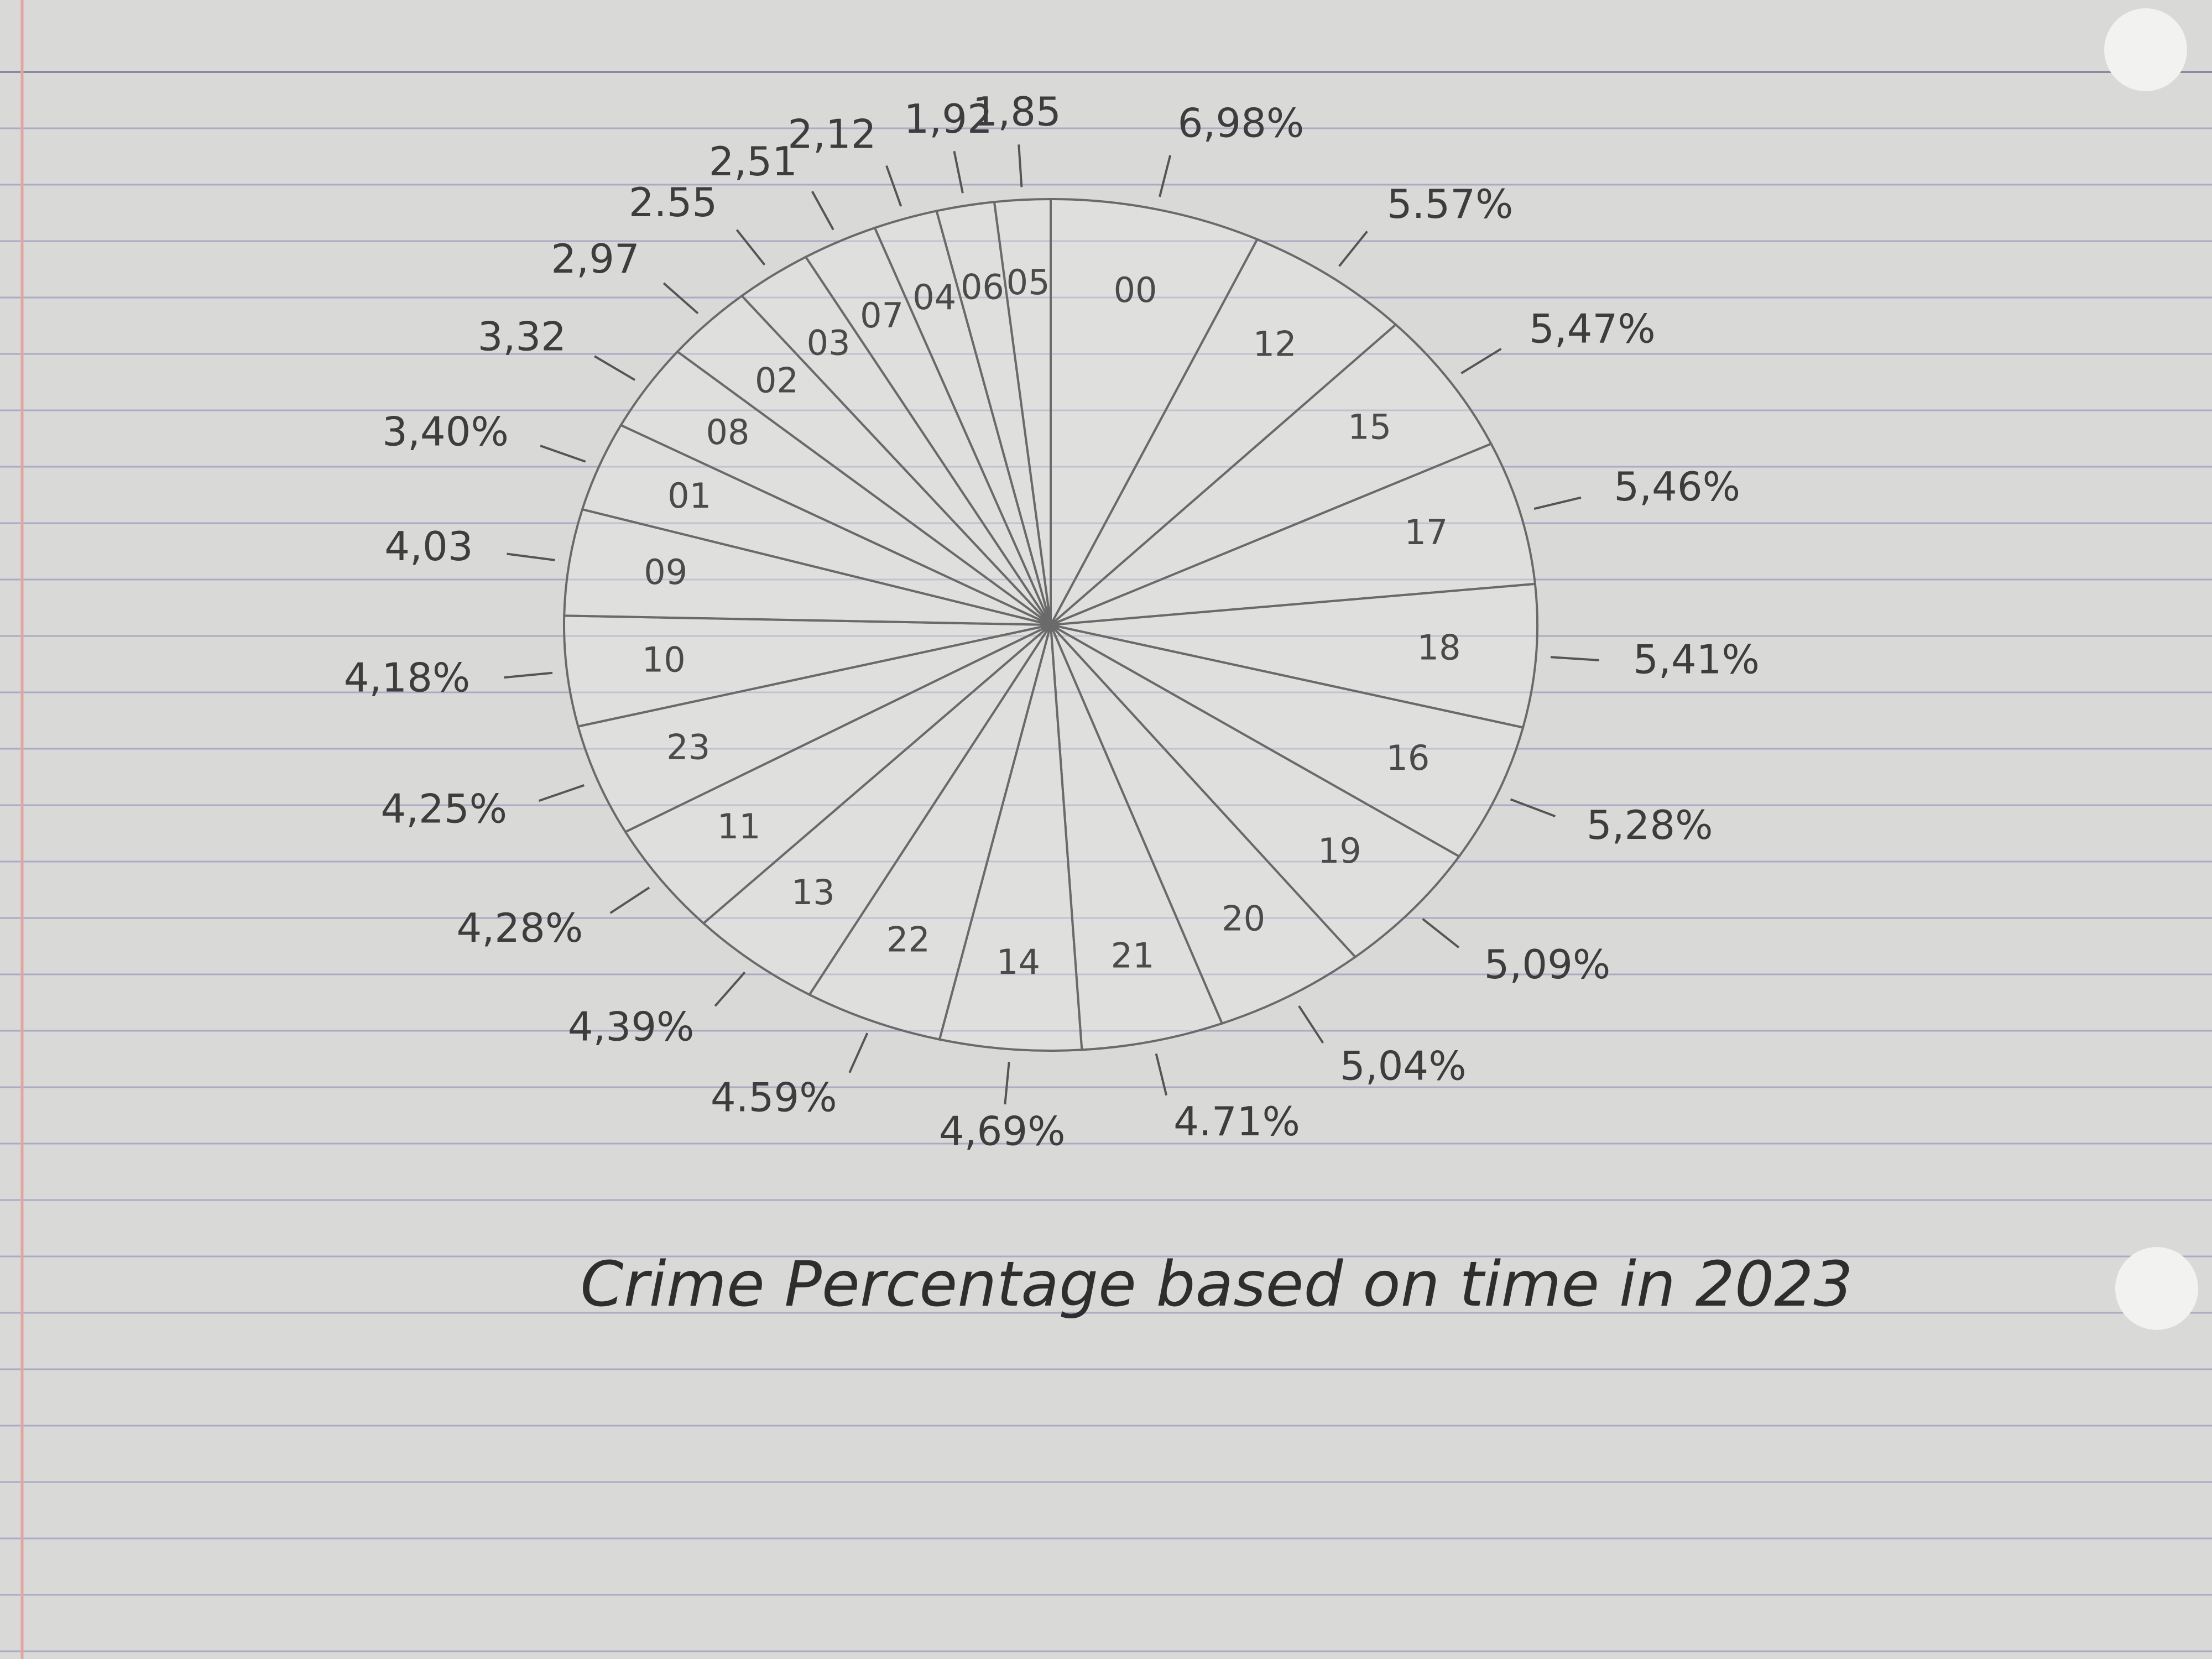  What do you see at coordinates (1028, 282) in the screenshot?
I see `category-label: 05` at bounding box center [1028, 282].